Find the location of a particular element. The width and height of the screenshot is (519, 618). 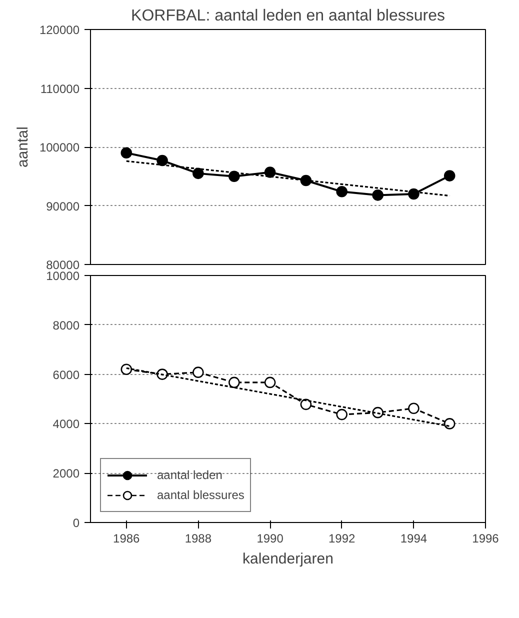

y-tick-label: 10000 is located at coordinates (63, 276).